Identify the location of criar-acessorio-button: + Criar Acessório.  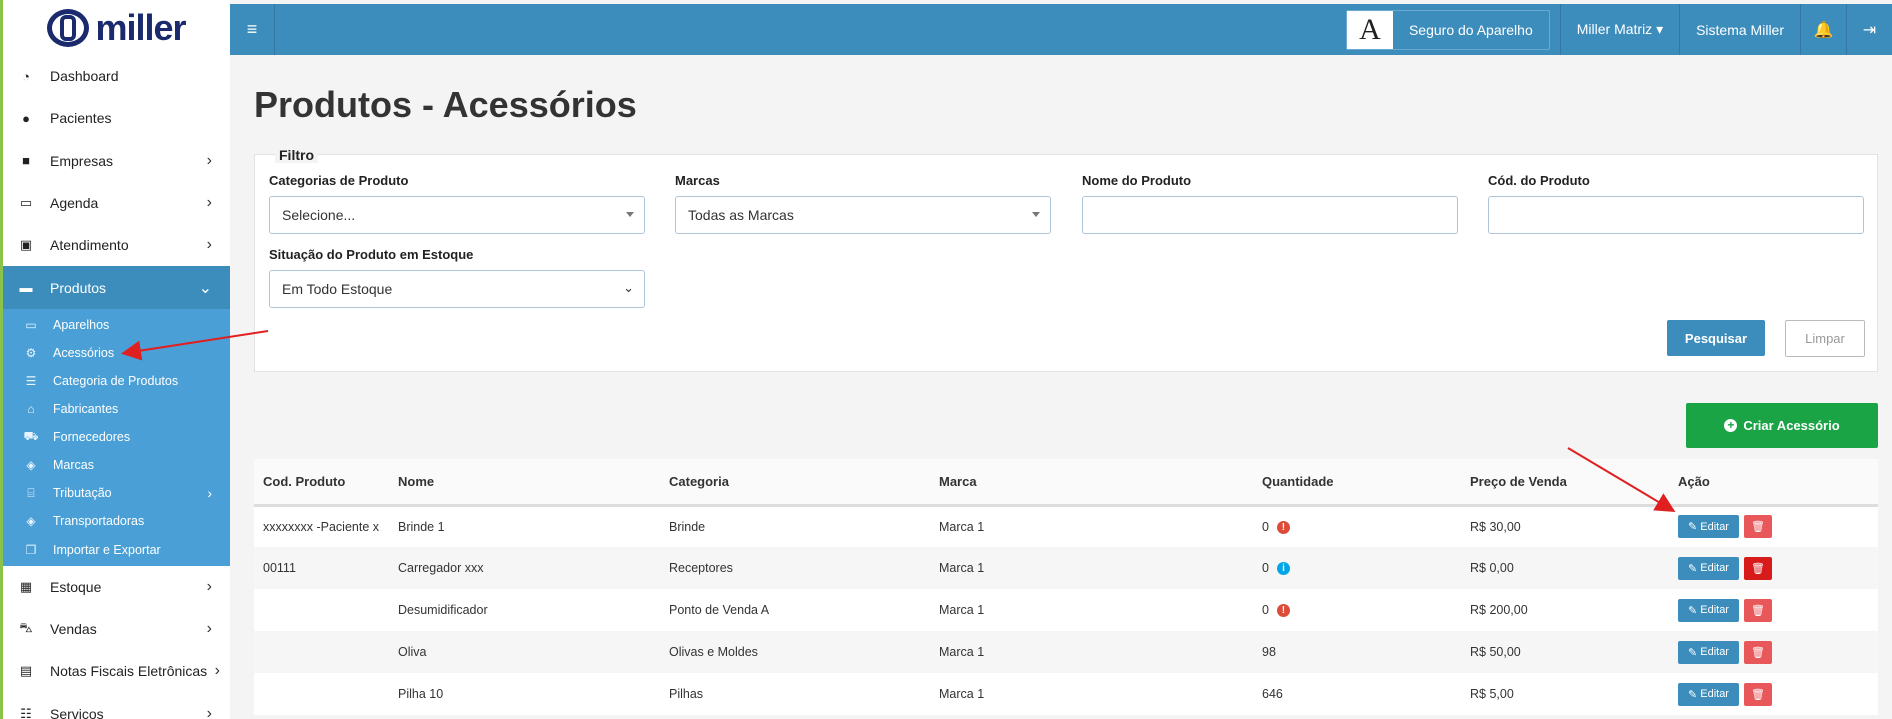
(1782, 425).